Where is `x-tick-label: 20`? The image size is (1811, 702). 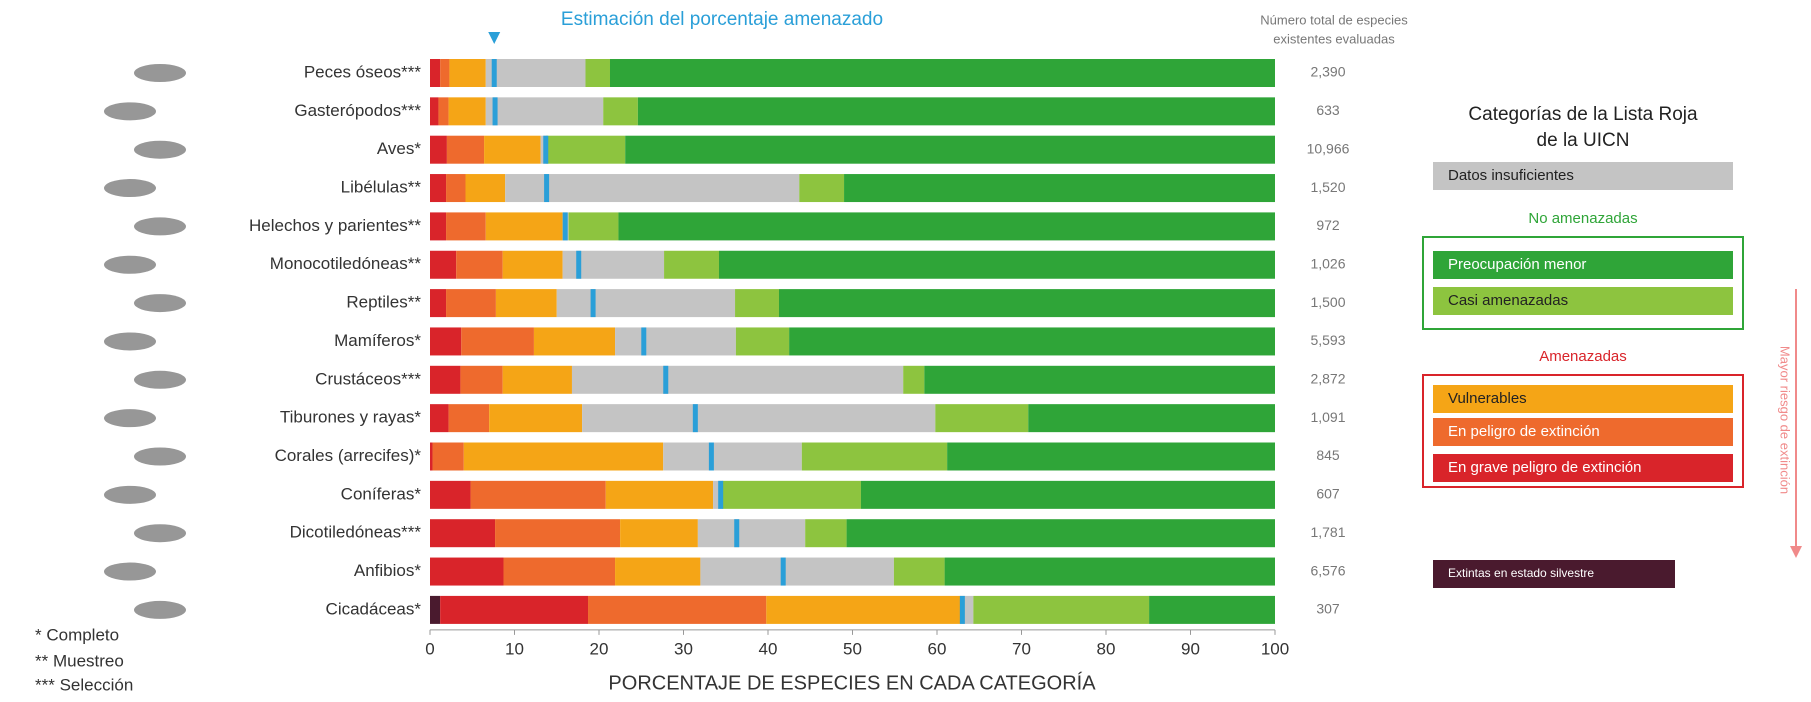
x-tick-label: 20 is located at coordinates (599, 648).